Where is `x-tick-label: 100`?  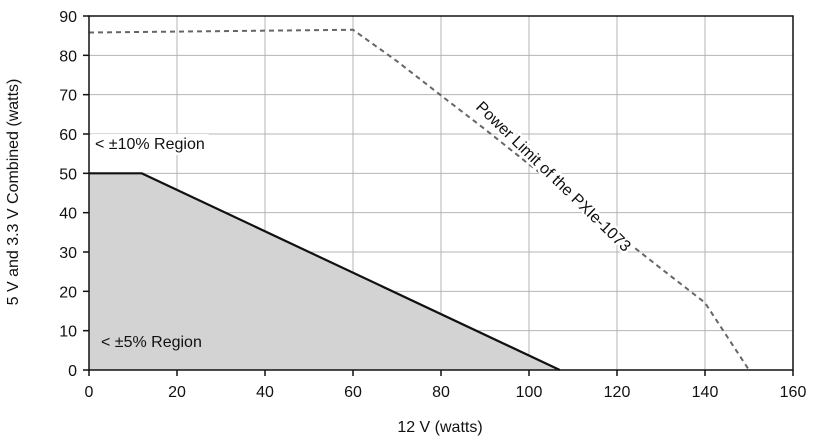 x-tick-label: 100 is located at coordinates (529, 392).